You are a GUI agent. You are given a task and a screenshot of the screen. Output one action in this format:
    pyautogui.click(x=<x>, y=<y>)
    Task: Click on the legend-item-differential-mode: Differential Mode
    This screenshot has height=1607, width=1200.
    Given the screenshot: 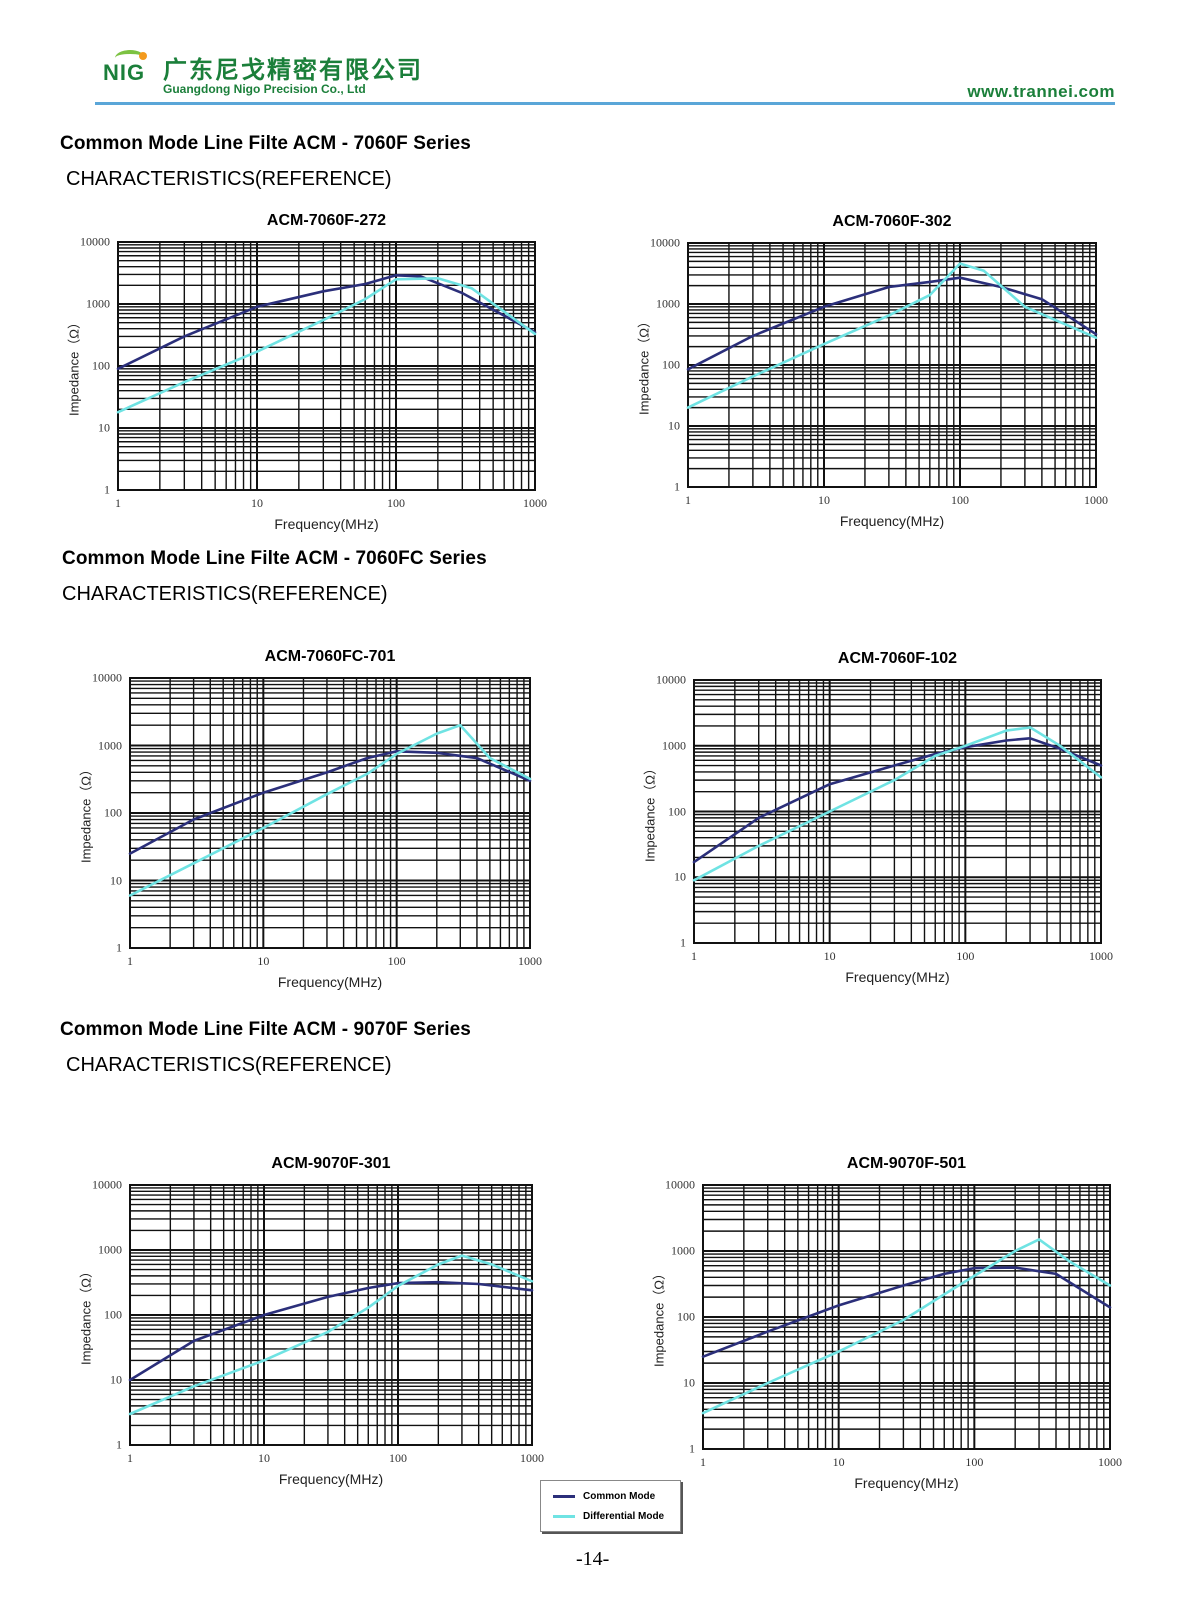 What is the action you would take?
    pyautogui.click(x=608, y=1516)
    